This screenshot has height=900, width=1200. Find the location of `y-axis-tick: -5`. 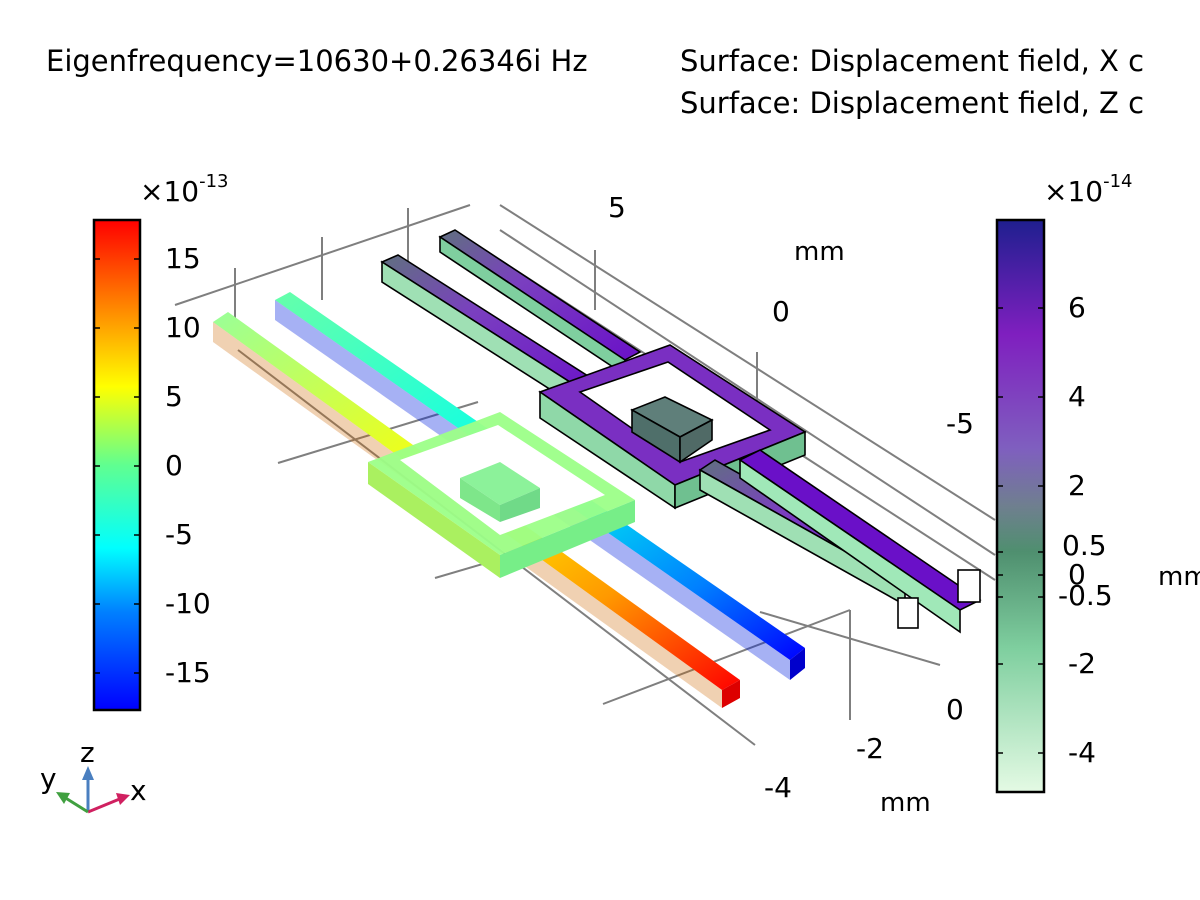

y-axis-tick: -5 is located at coordinates (960, 423).